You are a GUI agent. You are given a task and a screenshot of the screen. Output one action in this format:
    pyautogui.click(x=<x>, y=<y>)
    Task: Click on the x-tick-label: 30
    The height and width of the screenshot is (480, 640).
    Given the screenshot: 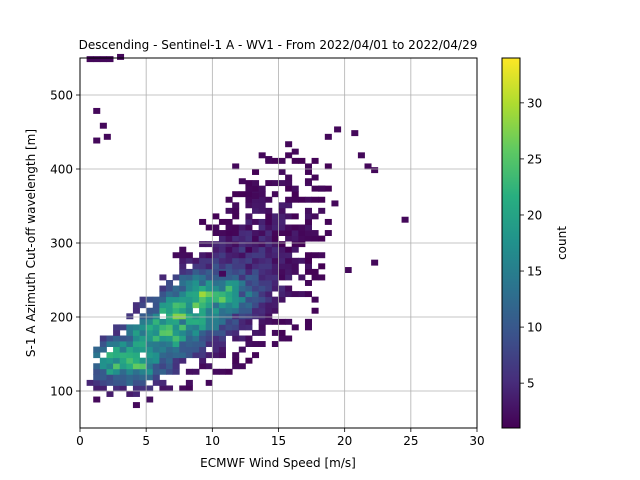 What is the action you would take?
    pyautogui.click(x=476, y=441)
    